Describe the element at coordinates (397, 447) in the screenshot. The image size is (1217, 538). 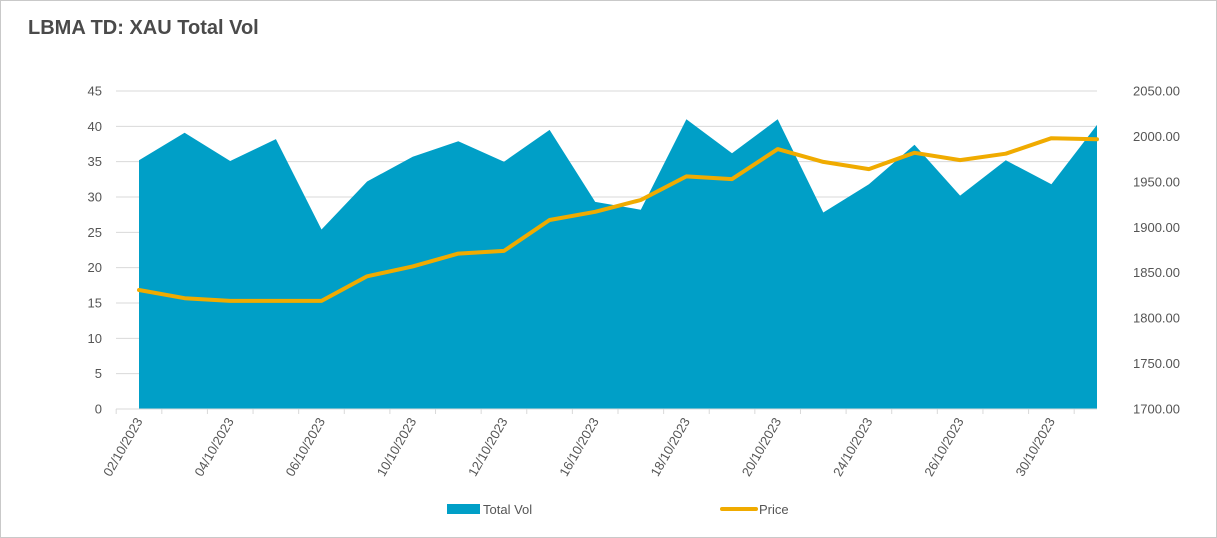
I see `x-tick-label: 10/10/2023` at that location.